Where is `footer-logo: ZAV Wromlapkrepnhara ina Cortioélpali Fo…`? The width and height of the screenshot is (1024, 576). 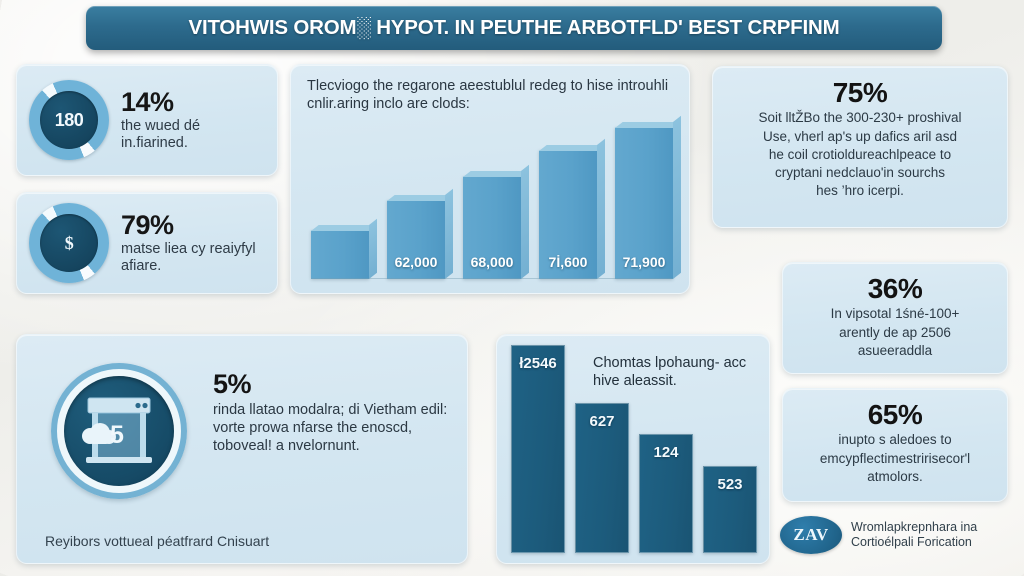
footer-logo: ZAV Wromlapkrepnhara ina Cortioélpali Fo… is located at coordinates (878, 535).